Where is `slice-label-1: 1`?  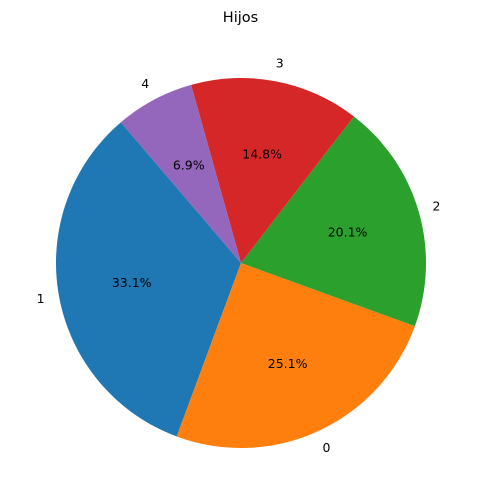 slice-label-1: 1 is located at coordinates (41, 298).